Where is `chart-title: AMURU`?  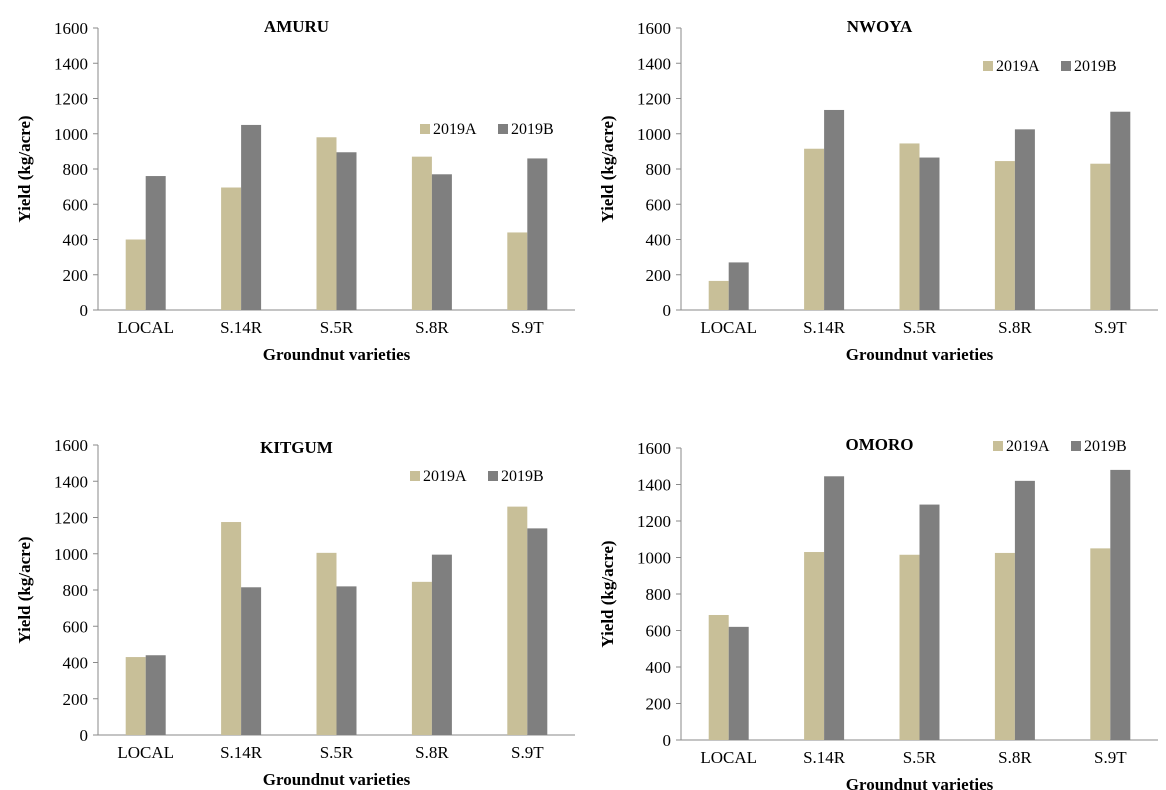 chart-title: AMURU is located at coordinates (296, 26).